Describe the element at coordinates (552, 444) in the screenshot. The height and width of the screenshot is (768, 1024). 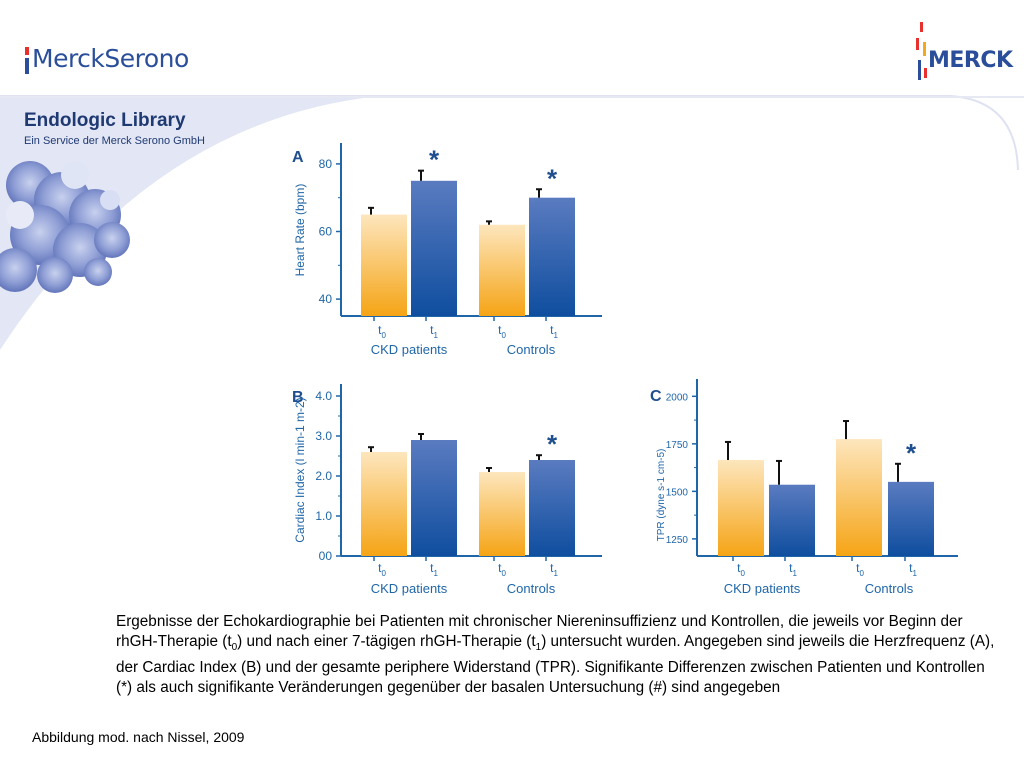
I see `chart-b-significance-marker: *` at that location.